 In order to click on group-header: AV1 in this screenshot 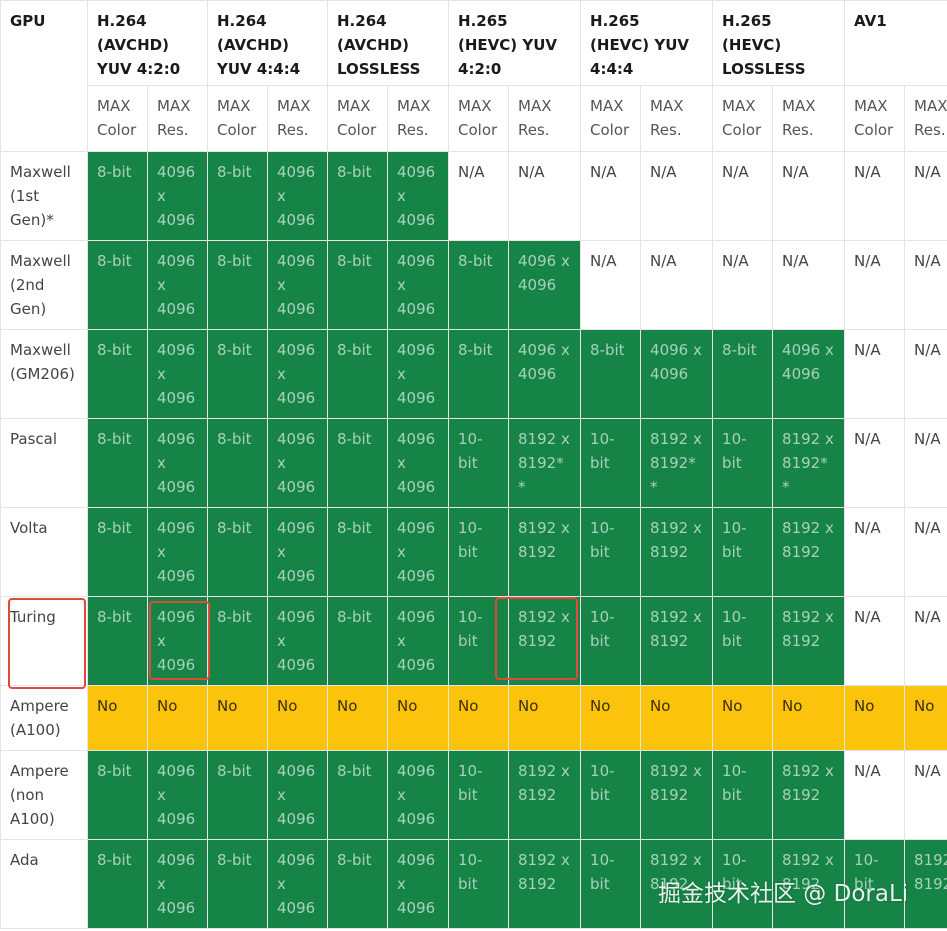, I will do `click(895, 43)`.